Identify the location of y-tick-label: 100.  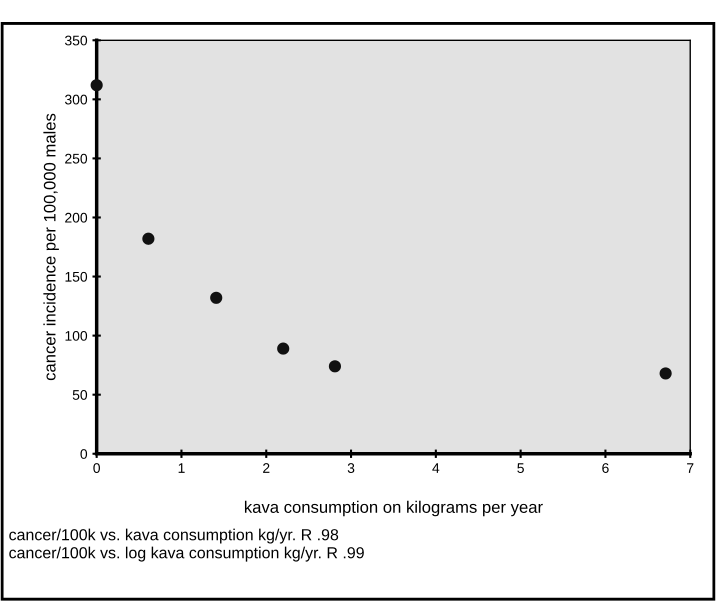
(77, 335).